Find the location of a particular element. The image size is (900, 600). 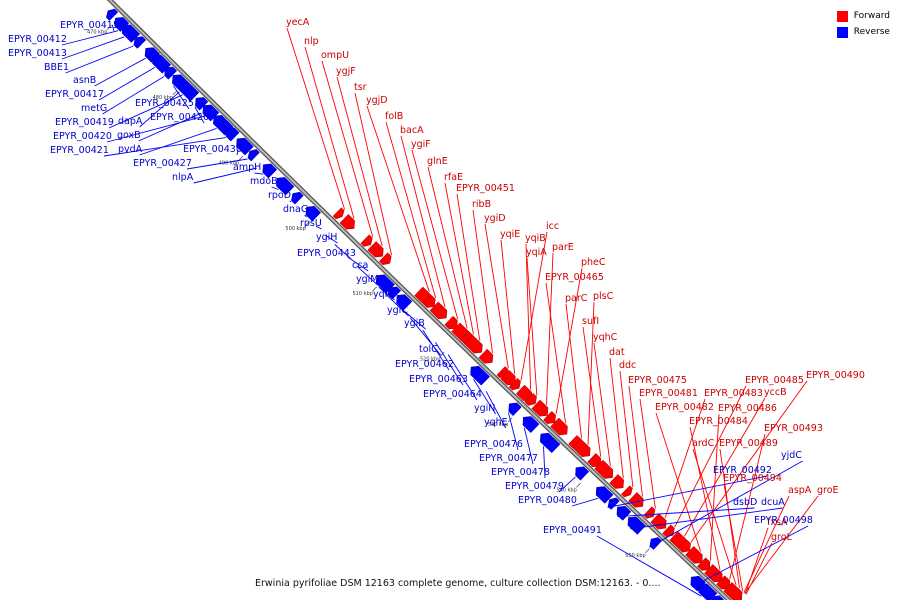

gene-label-cca: cca is located at coordinates (360, 265).